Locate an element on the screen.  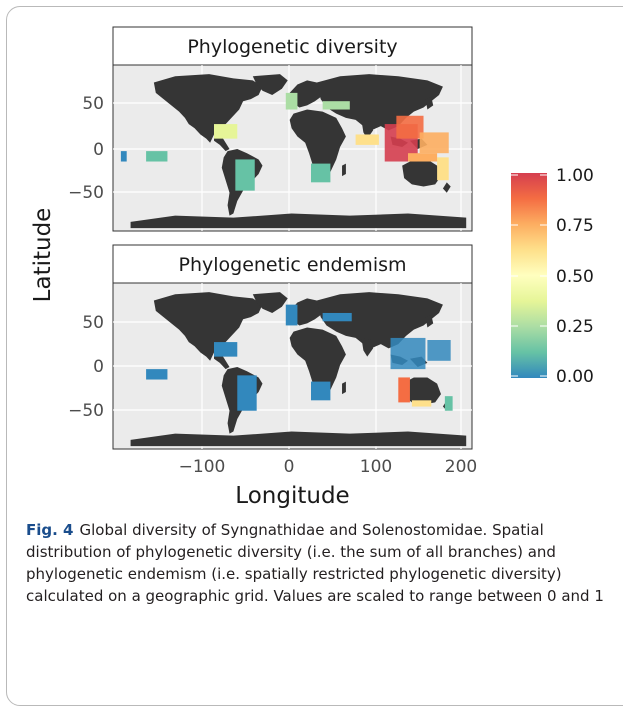
endemism-cells is located at coordinates (299, 357).